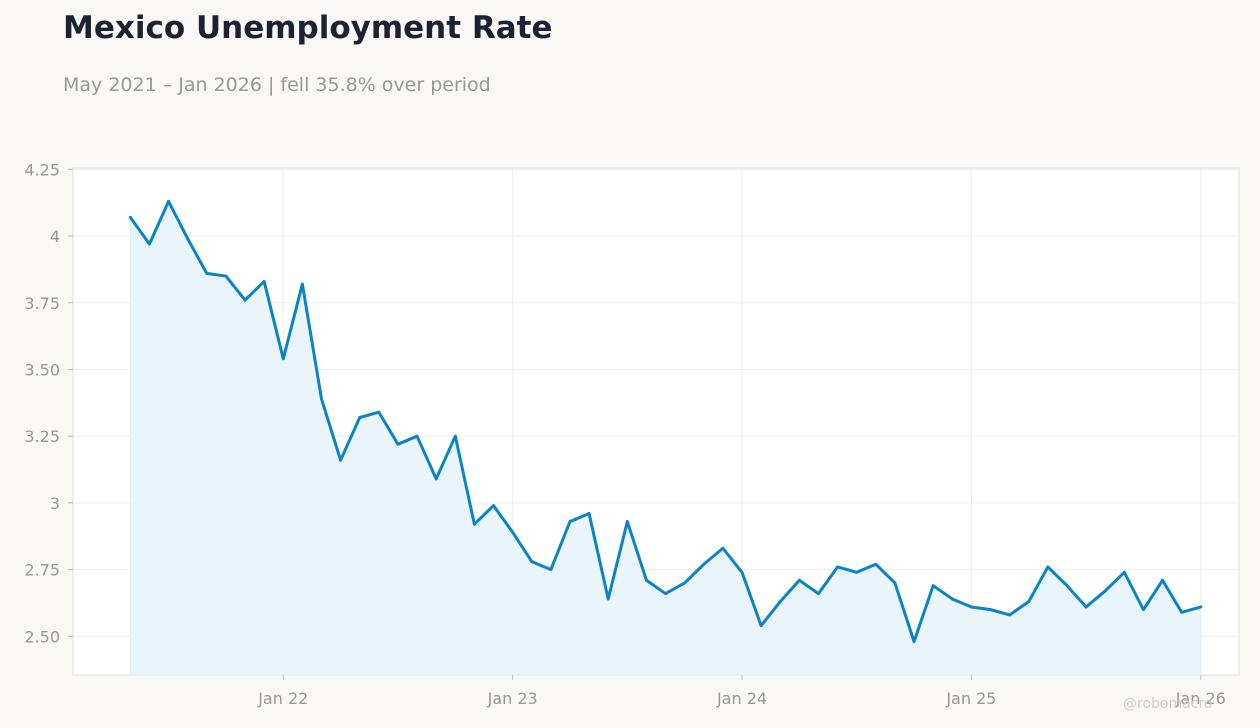  What do you see at coordinates (42, 369) in the screenshot?
I see `y-tick-label: 3.50` at bounding box center [42, 369].